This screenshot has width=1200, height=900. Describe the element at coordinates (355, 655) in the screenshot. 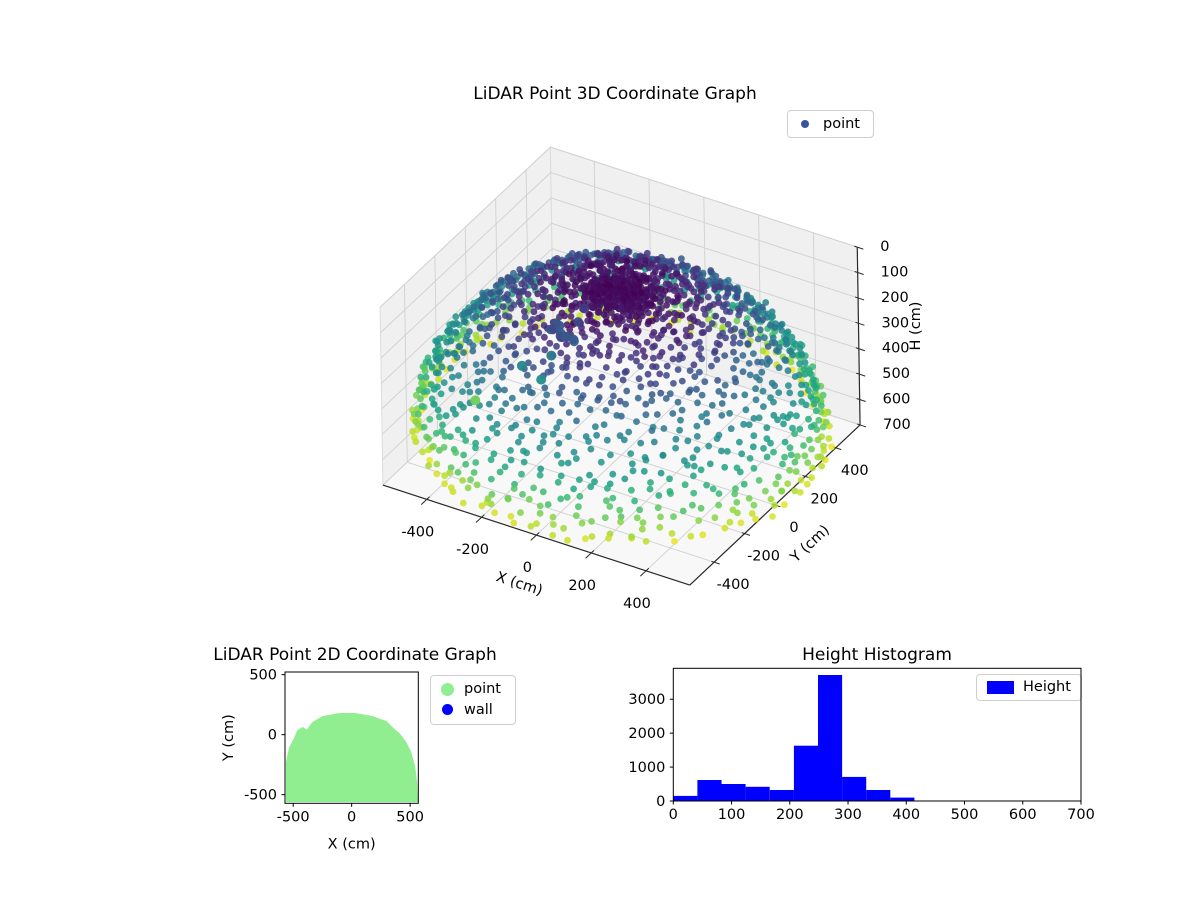

I see `plot2d-title: LiDAR Point 2D Coordinate Graph` at that location.